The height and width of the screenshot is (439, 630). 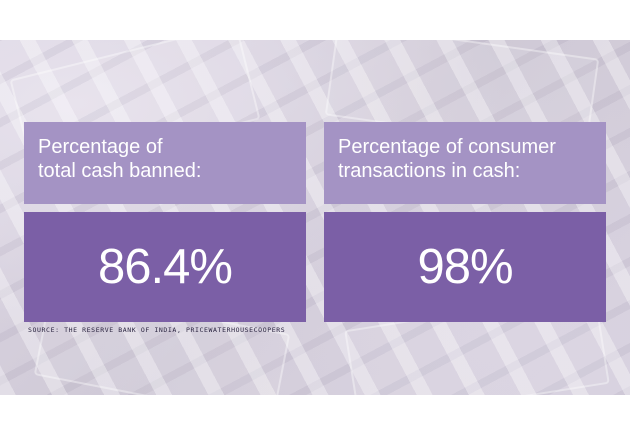 What do you see at coordinates (429, 171) in the screenshot?
I see `right-label-line2: transactions in cash:` at bounding box center [429, 171].